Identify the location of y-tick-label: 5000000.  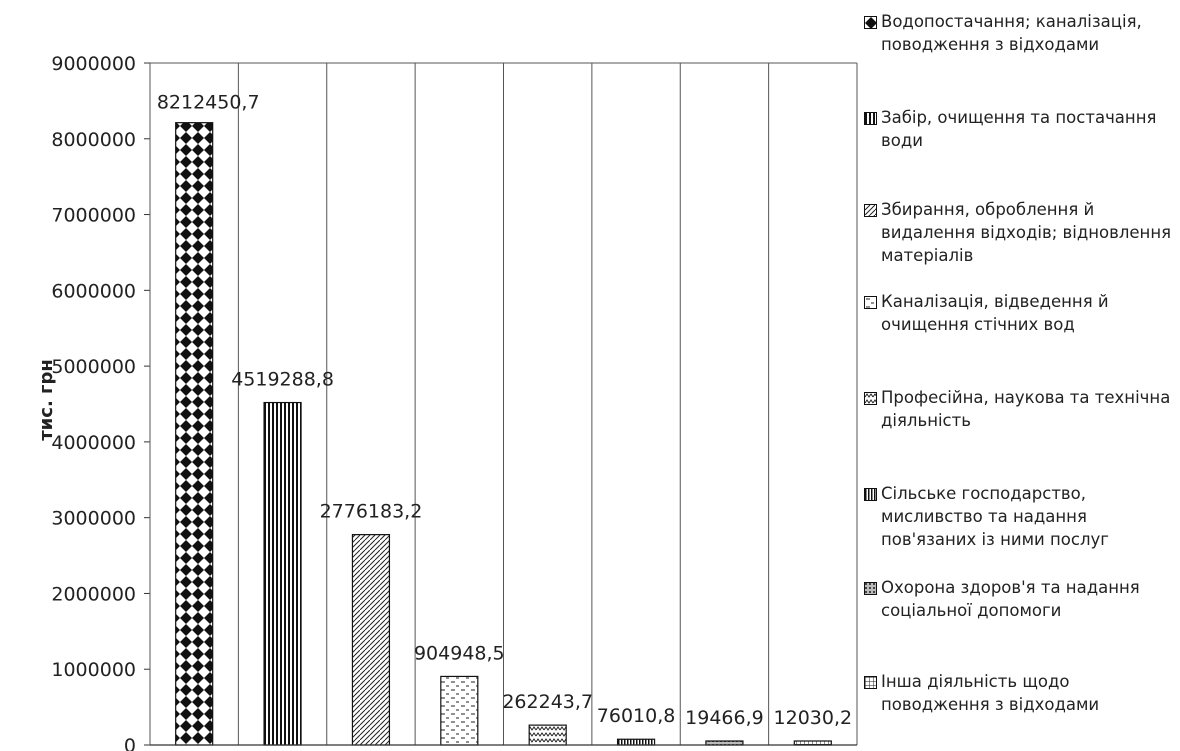
(93, 367).